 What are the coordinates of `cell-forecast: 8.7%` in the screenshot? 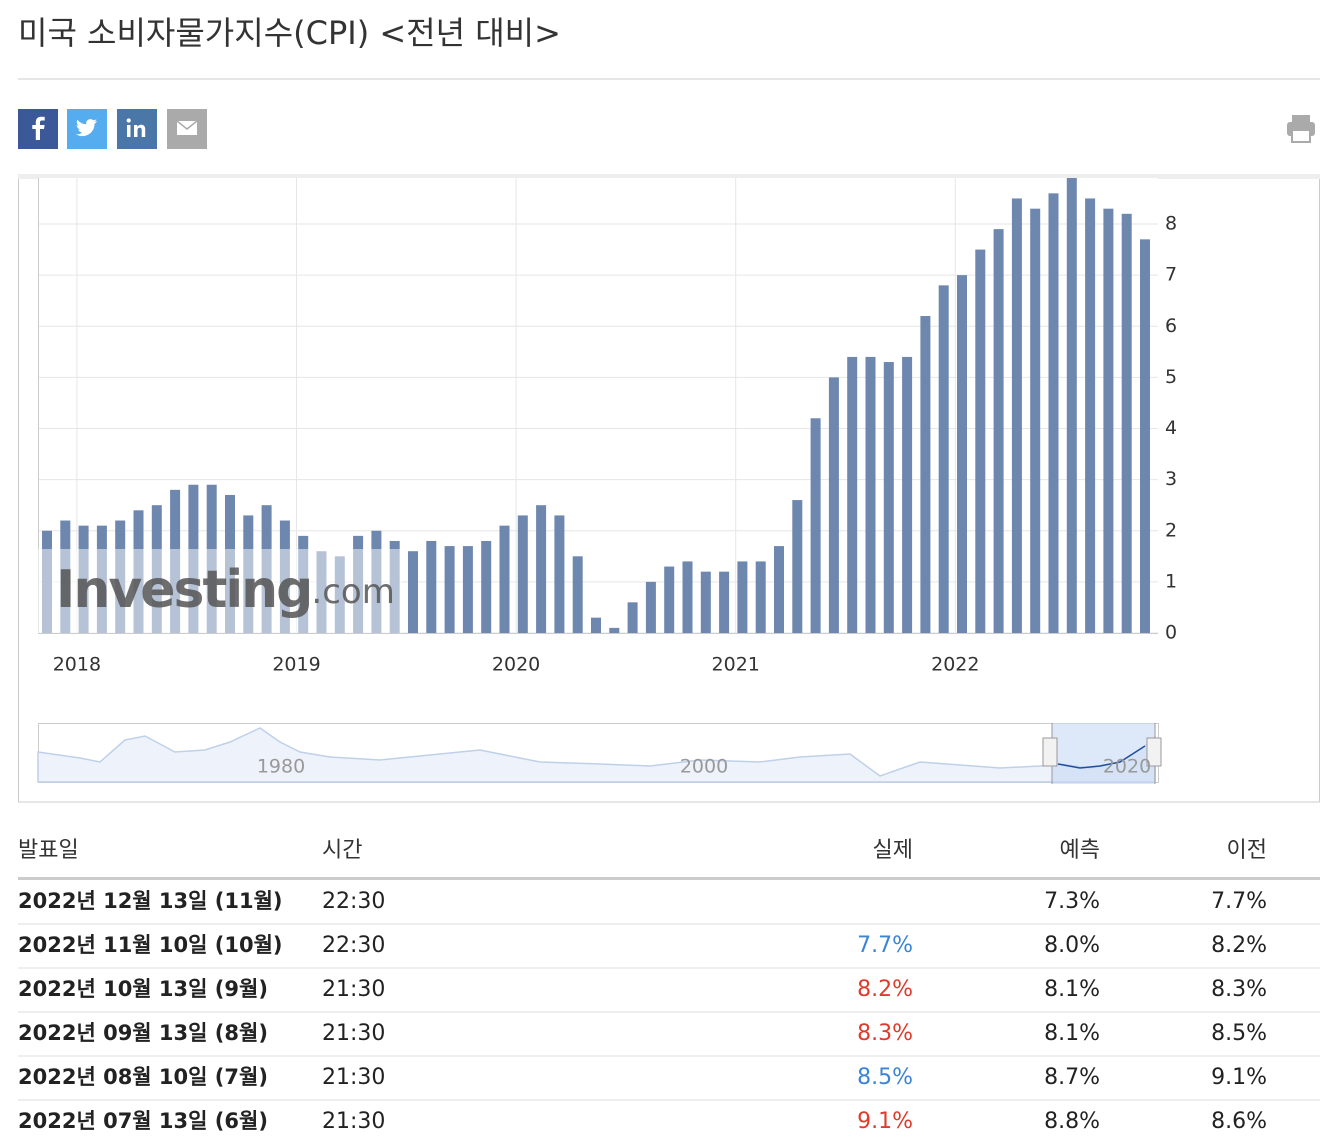 It's located at (1072, 1077).